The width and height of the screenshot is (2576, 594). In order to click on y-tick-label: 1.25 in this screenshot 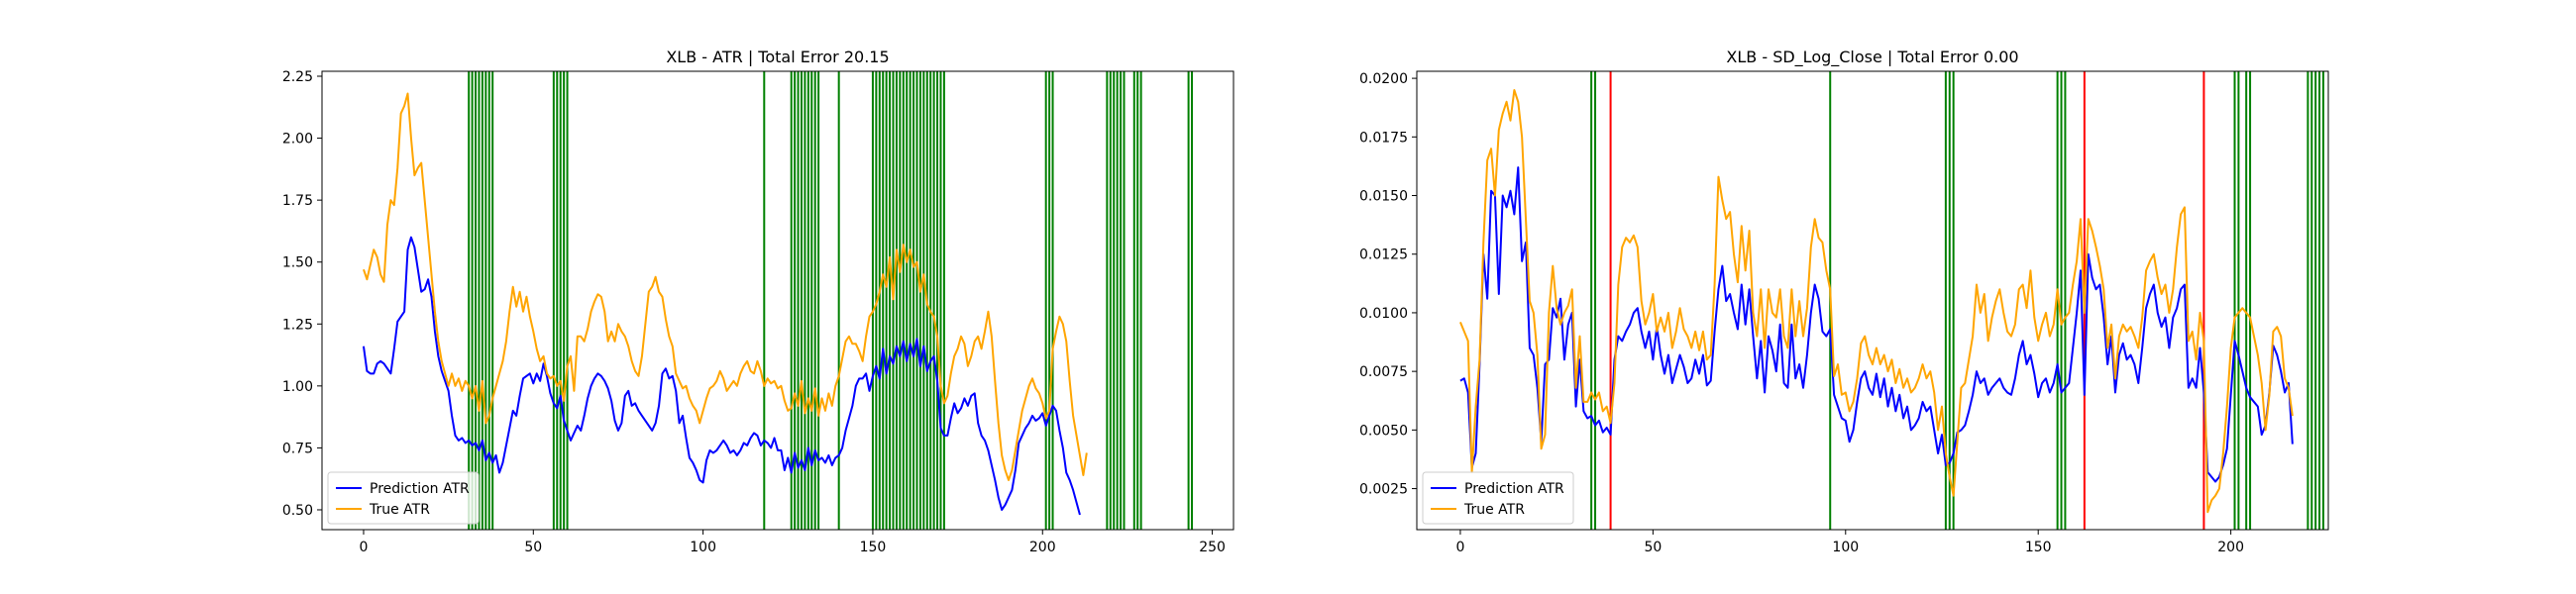, I will do `click(297, 325)`.